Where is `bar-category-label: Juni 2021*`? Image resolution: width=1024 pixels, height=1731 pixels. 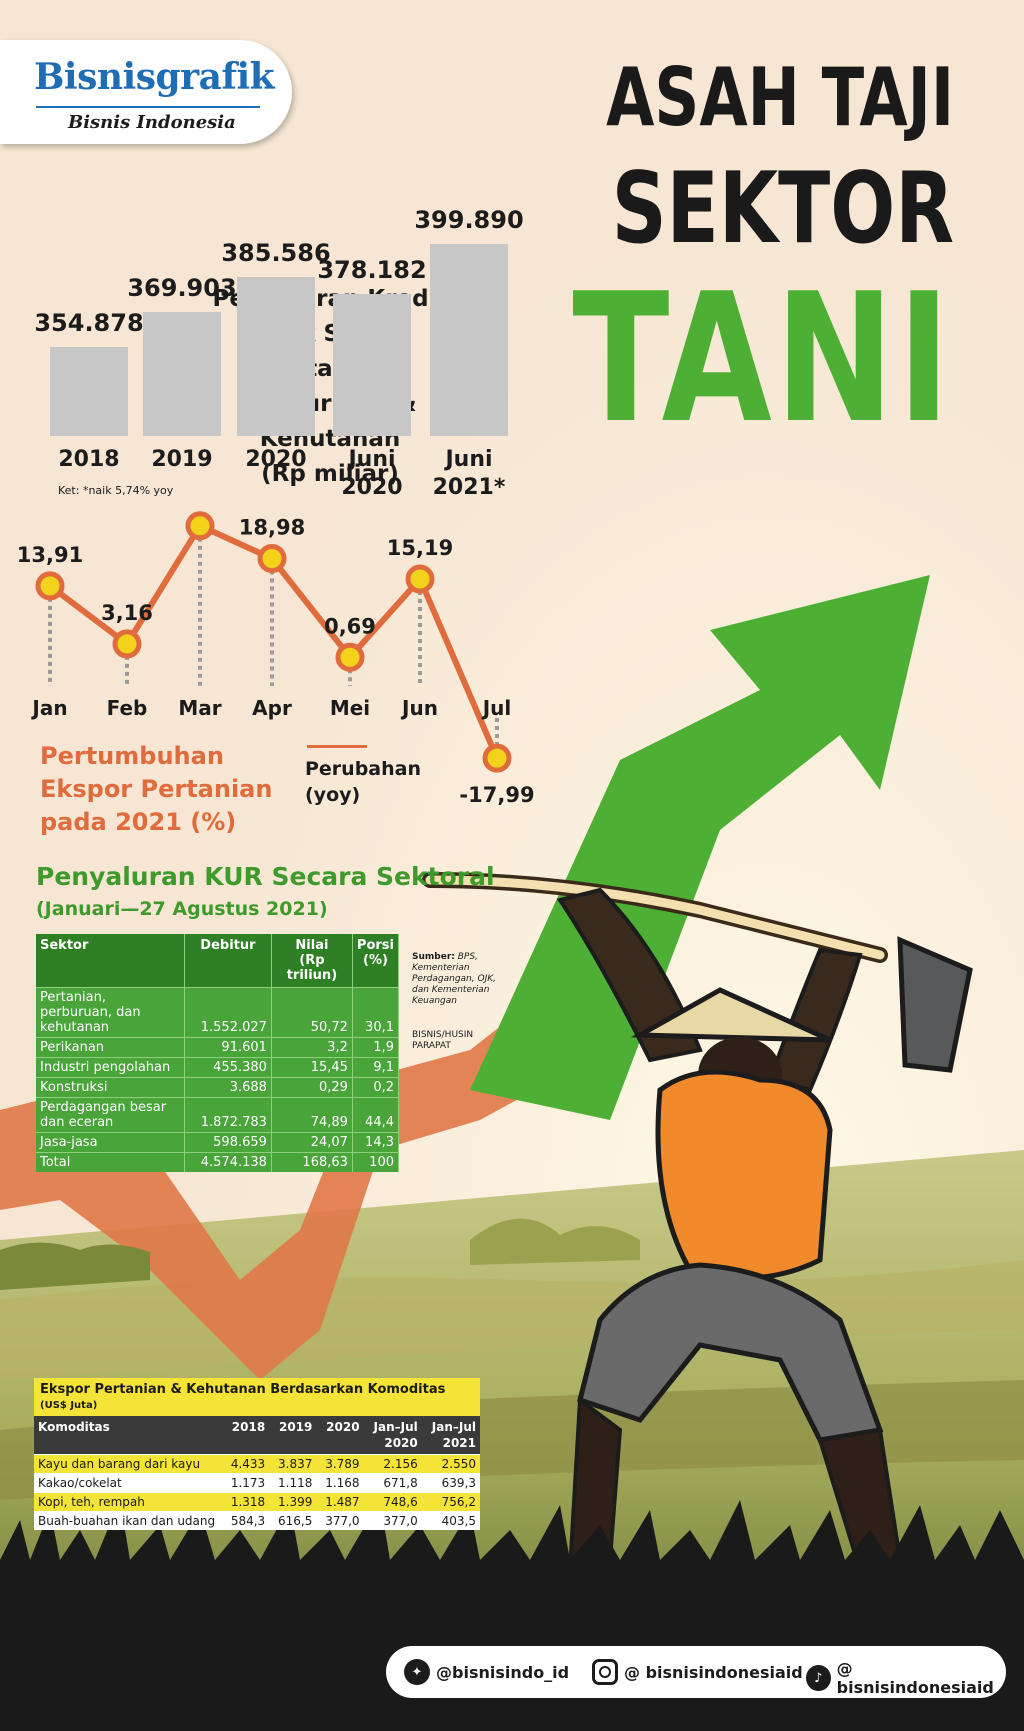 bar-category-label: Juni 2021* is located at coordinates (469, 473).